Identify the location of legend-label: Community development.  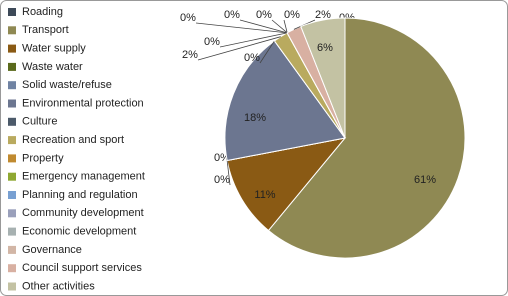
(83, 213).